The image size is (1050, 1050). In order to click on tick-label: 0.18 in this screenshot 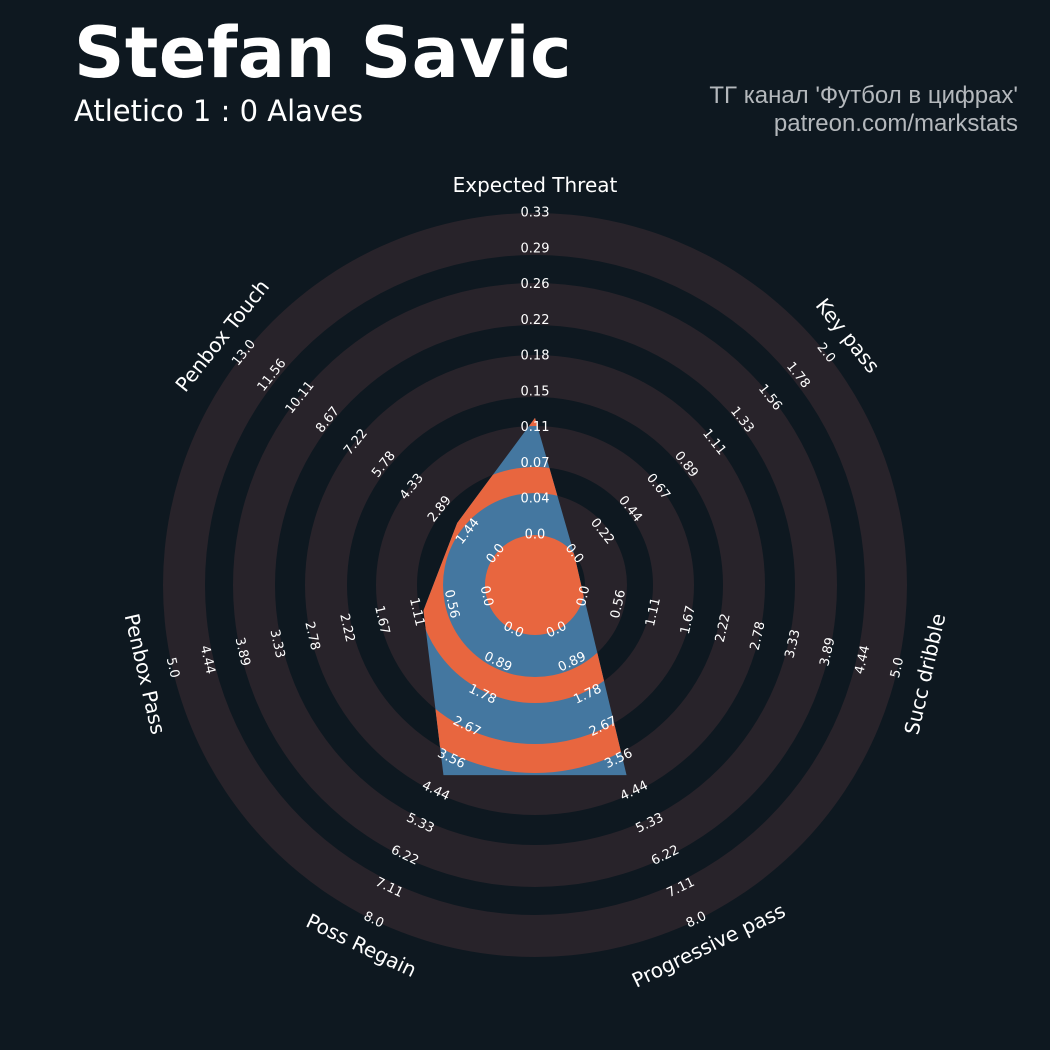, I will do `click(535, 356)`.